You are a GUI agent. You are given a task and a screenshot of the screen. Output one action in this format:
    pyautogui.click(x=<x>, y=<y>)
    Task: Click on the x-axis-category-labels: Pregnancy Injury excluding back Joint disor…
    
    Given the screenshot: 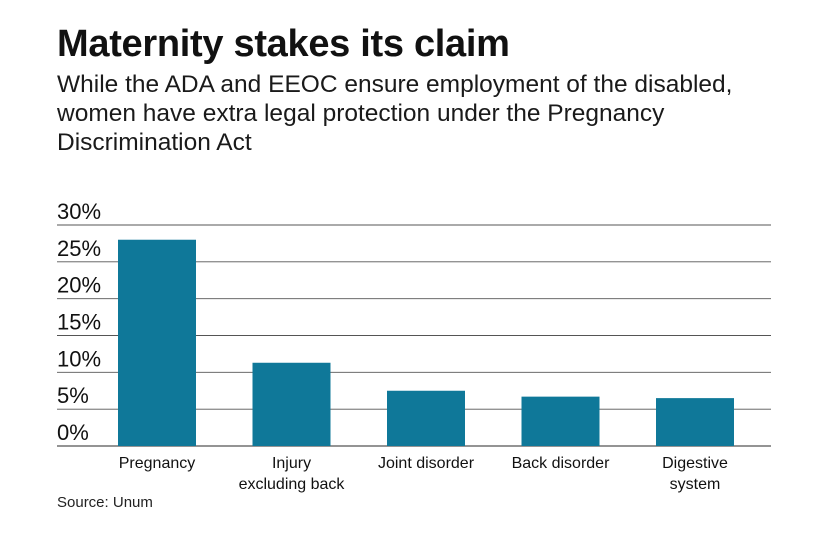 What is the action you would take?
    pyautogui.click(x=423, y=474)
    